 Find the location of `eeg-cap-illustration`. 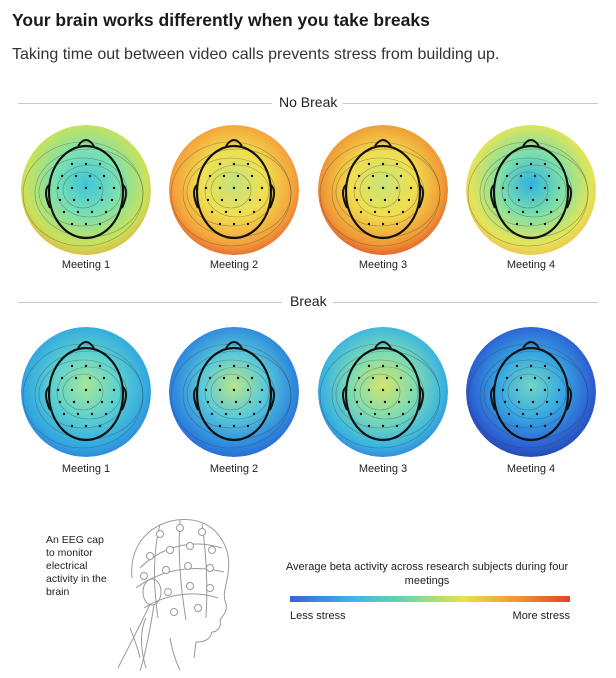

eeg-cap-illustration is located at coordinates (173, 595).